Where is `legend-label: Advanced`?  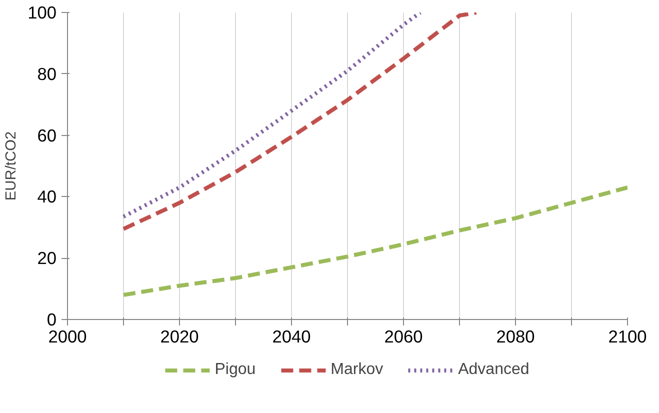
legend-label: Advanced is located at coordinates (494, 370).